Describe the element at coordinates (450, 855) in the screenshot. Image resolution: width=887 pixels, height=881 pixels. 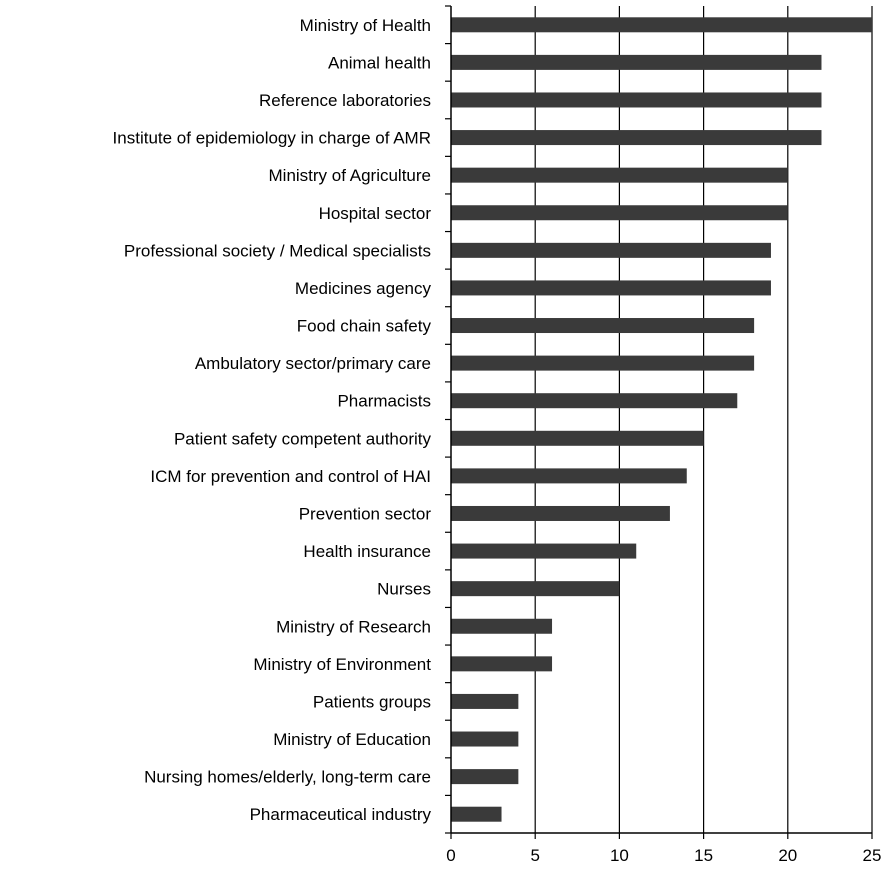
I see `x-tick-label: 0` at that location.